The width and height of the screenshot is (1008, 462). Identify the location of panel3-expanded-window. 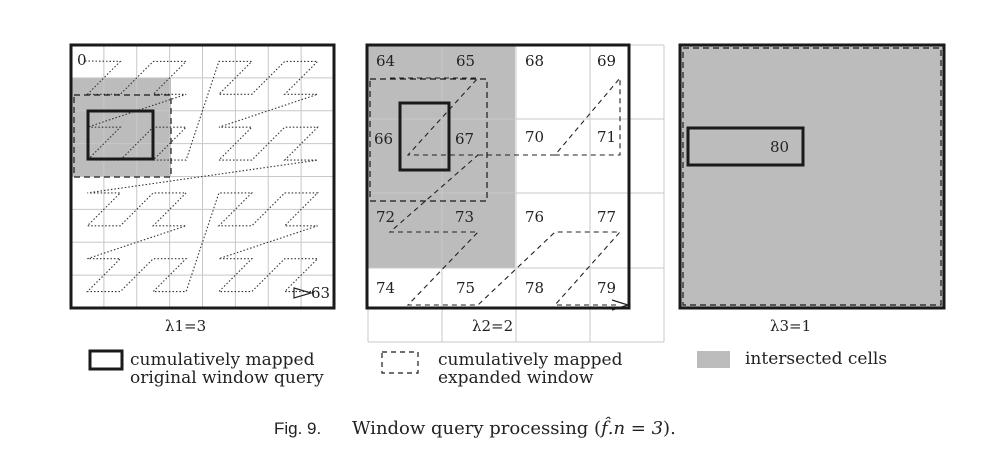
(812, 176).